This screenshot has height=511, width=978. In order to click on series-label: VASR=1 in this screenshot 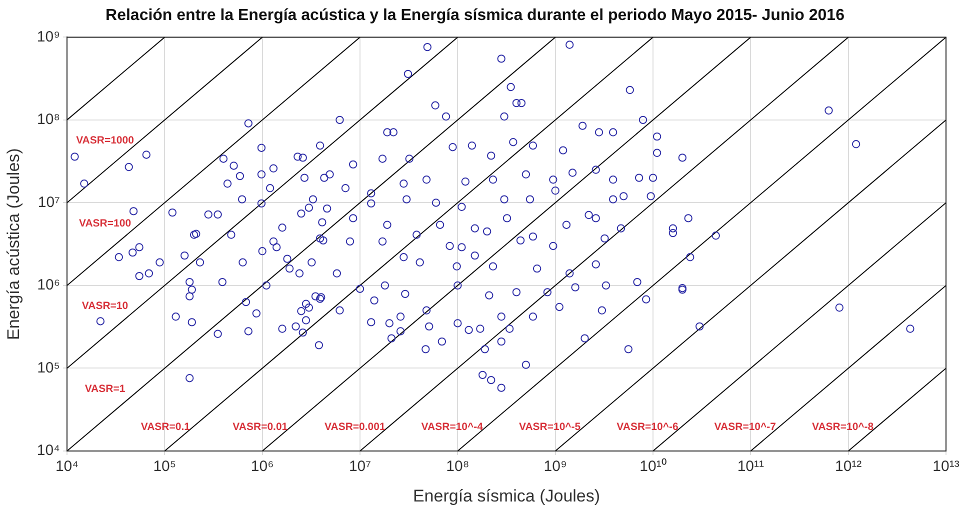, I will do `click(105, 388)`.